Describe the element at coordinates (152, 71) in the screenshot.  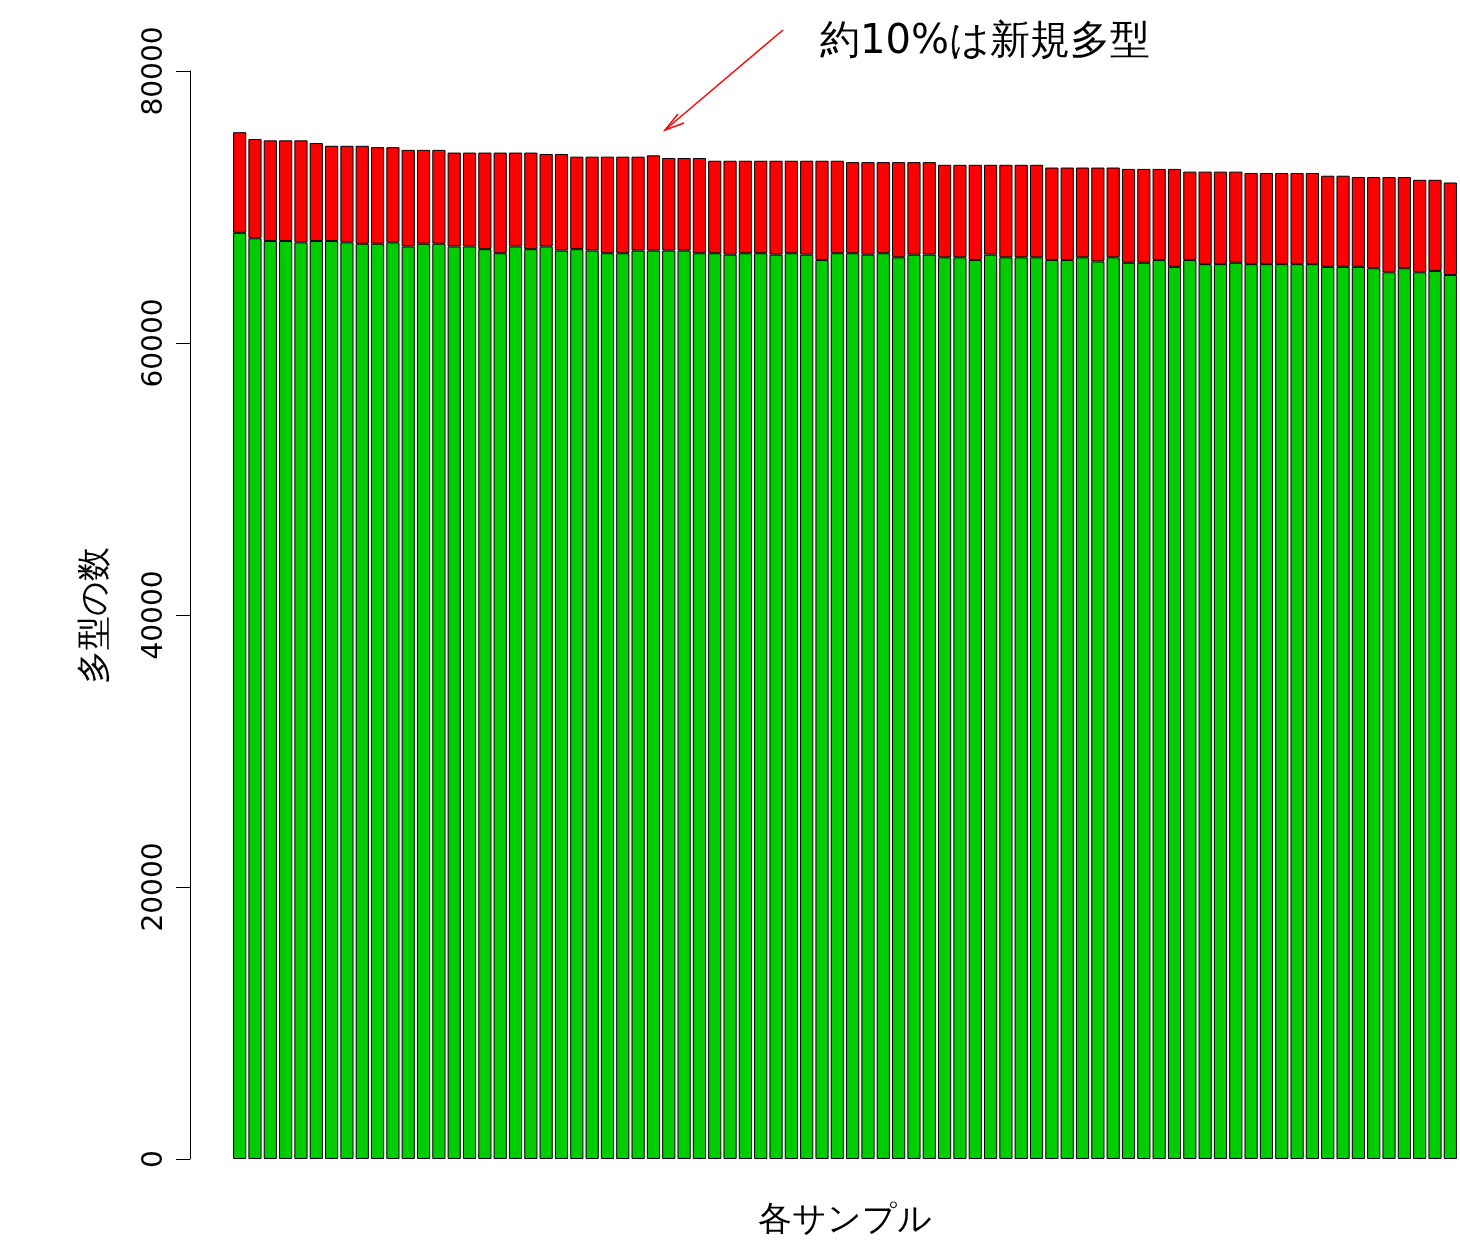
I see `y-tick-label: 80000` at that location.